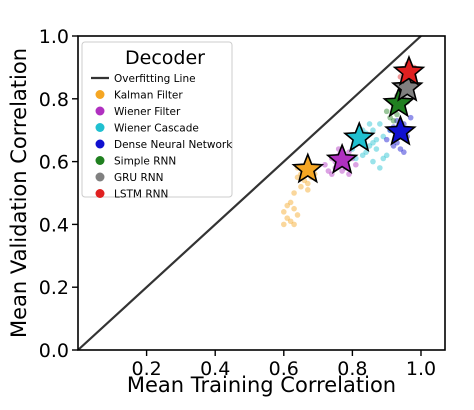  Describe the element at coordinates (19, 193) in the screenshot. I see `y-axis-label: Mean Validation Correlation` at that location.